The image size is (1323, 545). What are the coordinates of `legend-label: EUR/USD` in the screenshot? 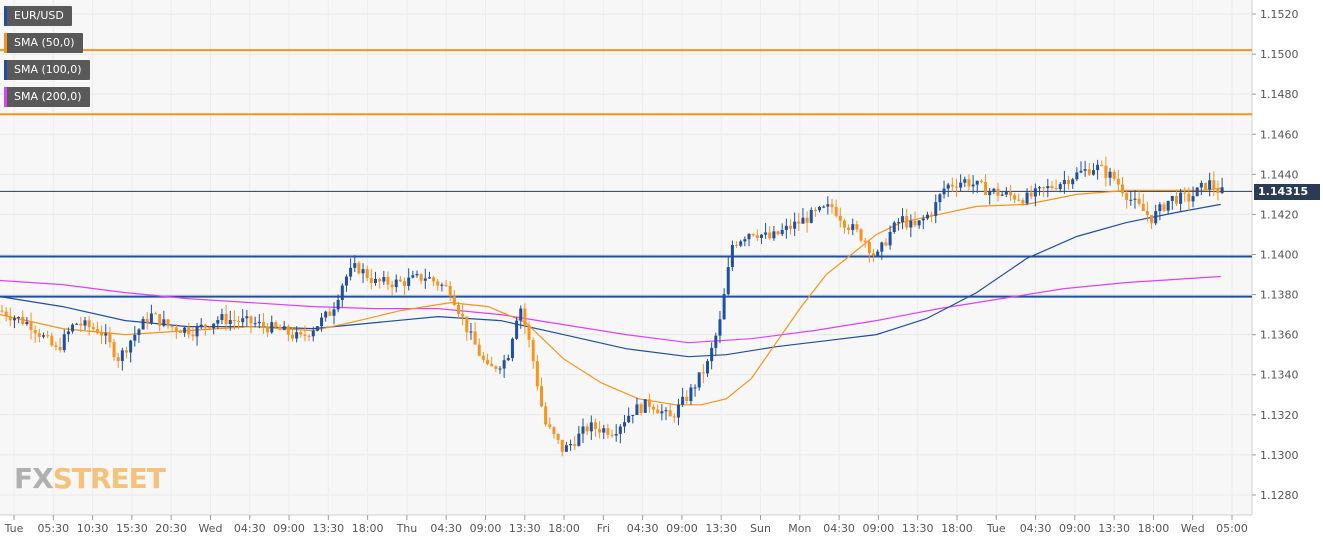 It's located at (39, 15).